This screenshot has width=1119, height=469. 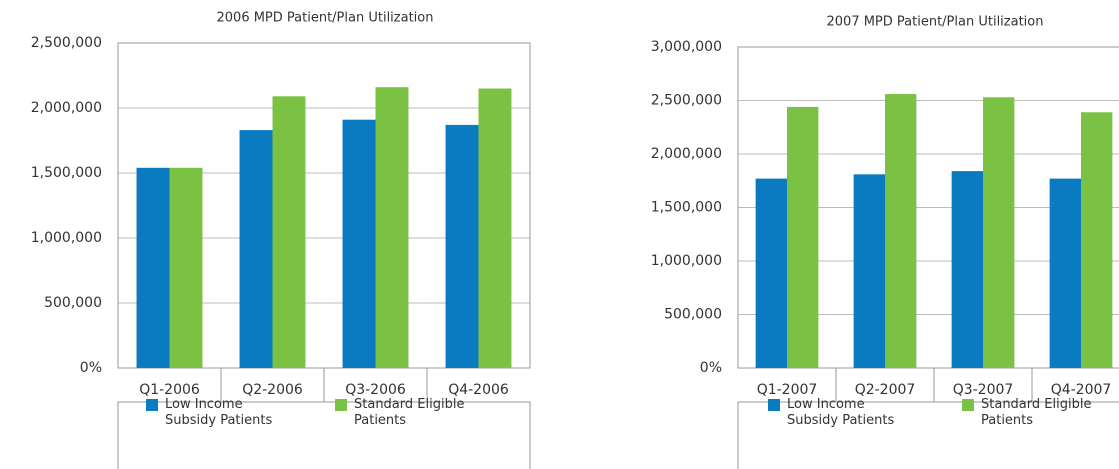 What do you see at coordinates (1081, 390) in the screenshot?
I see `x-tick-label: Q4-2007` at bounding box center [1081, 390].